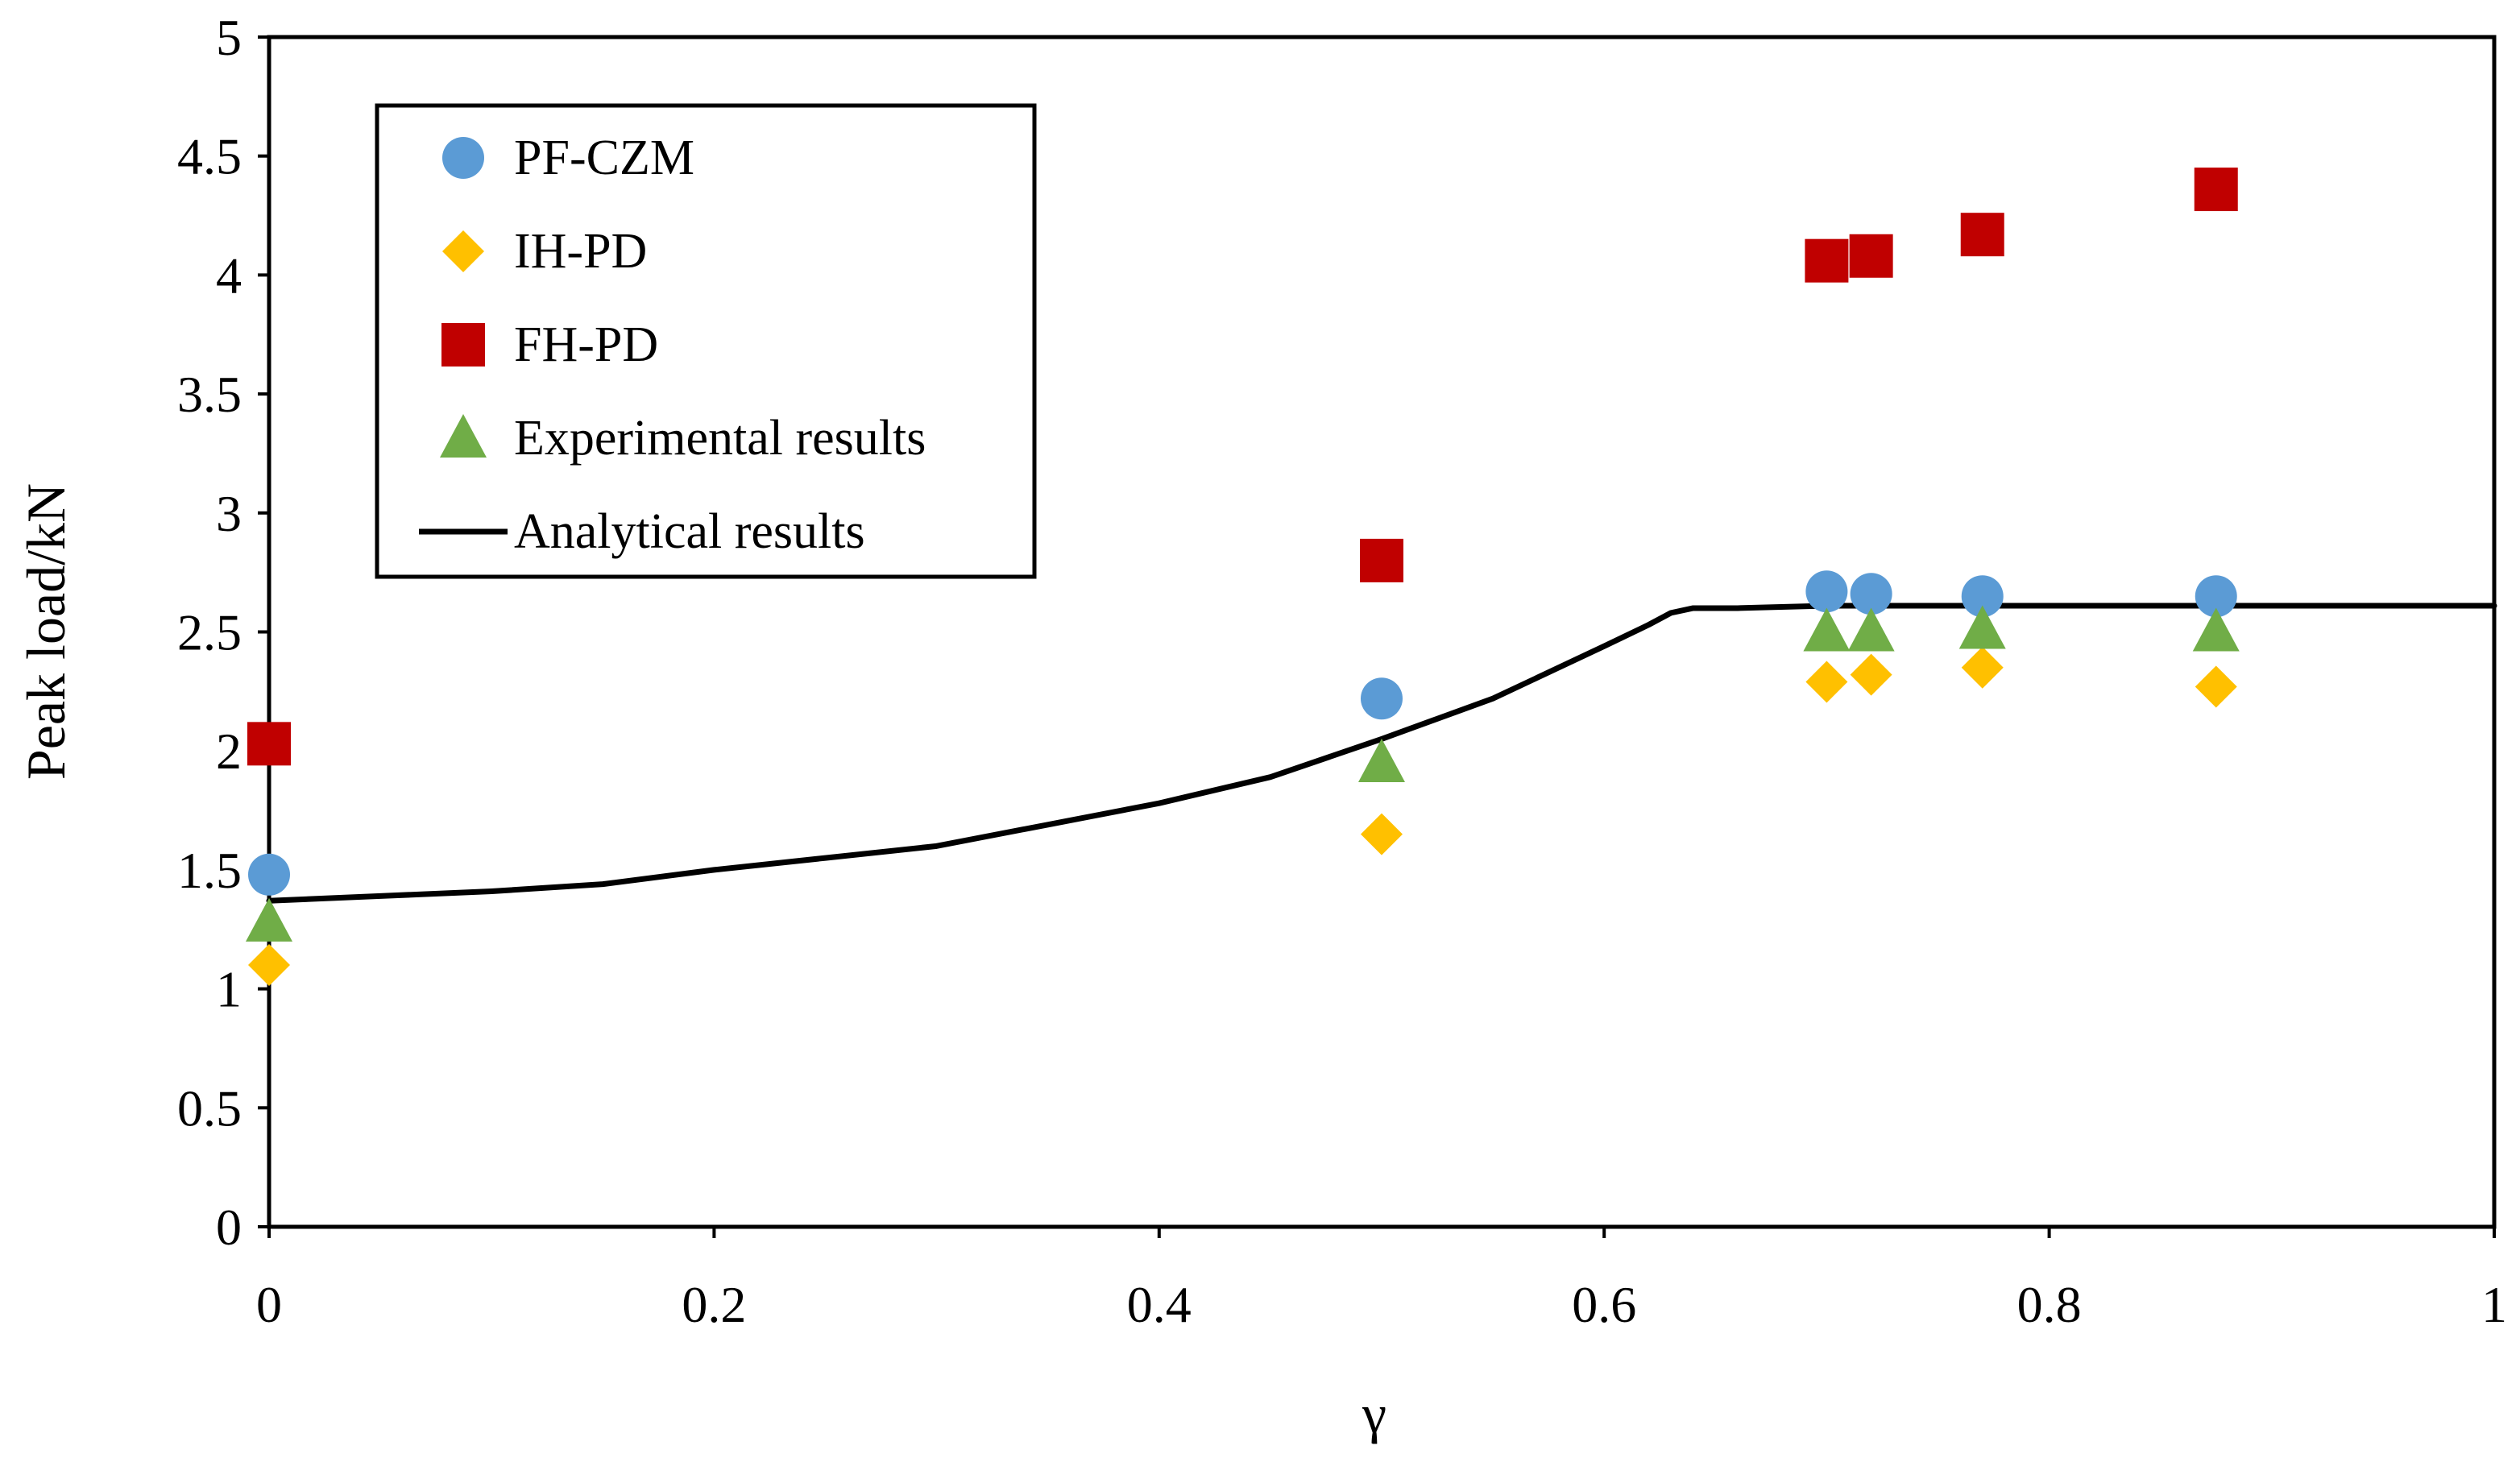  Describe the element at coordinates (209, 1108) in the screenshot. I see `y-tick-label: 0.5` at that location.